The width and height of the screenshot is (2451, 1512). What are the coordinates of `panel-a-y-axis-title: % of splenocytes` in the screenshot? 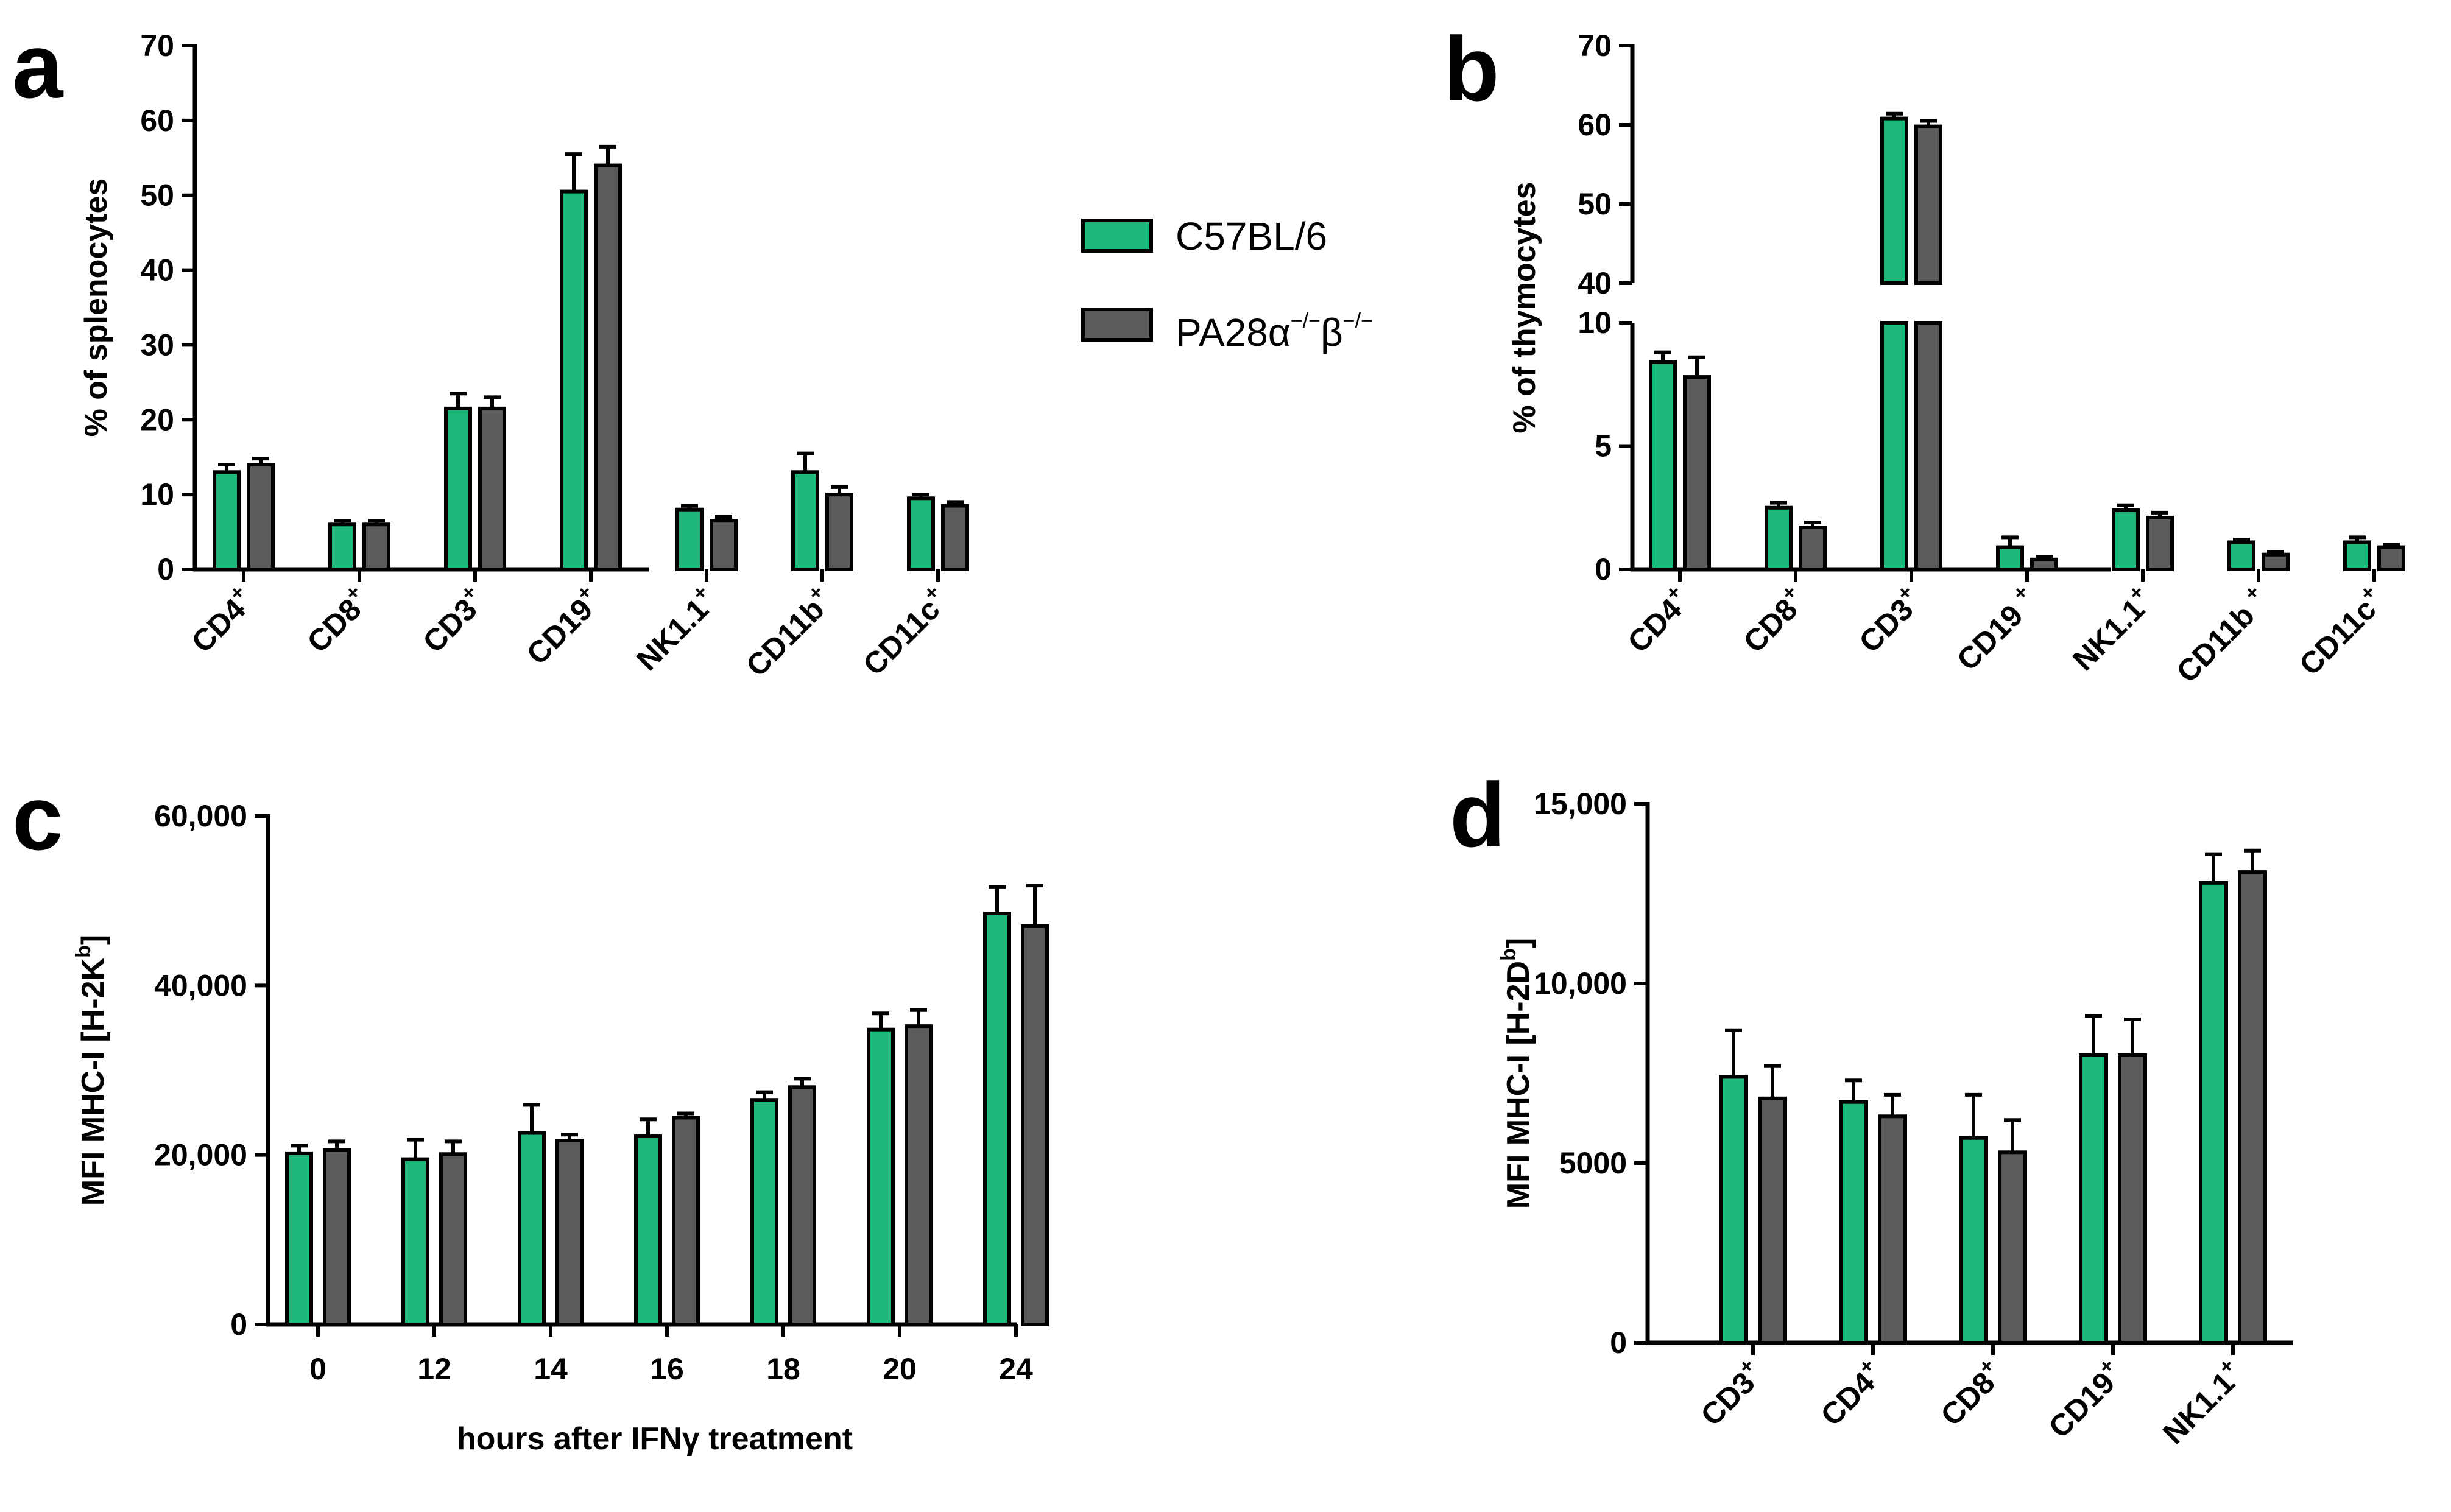 It's located at (97, 308).